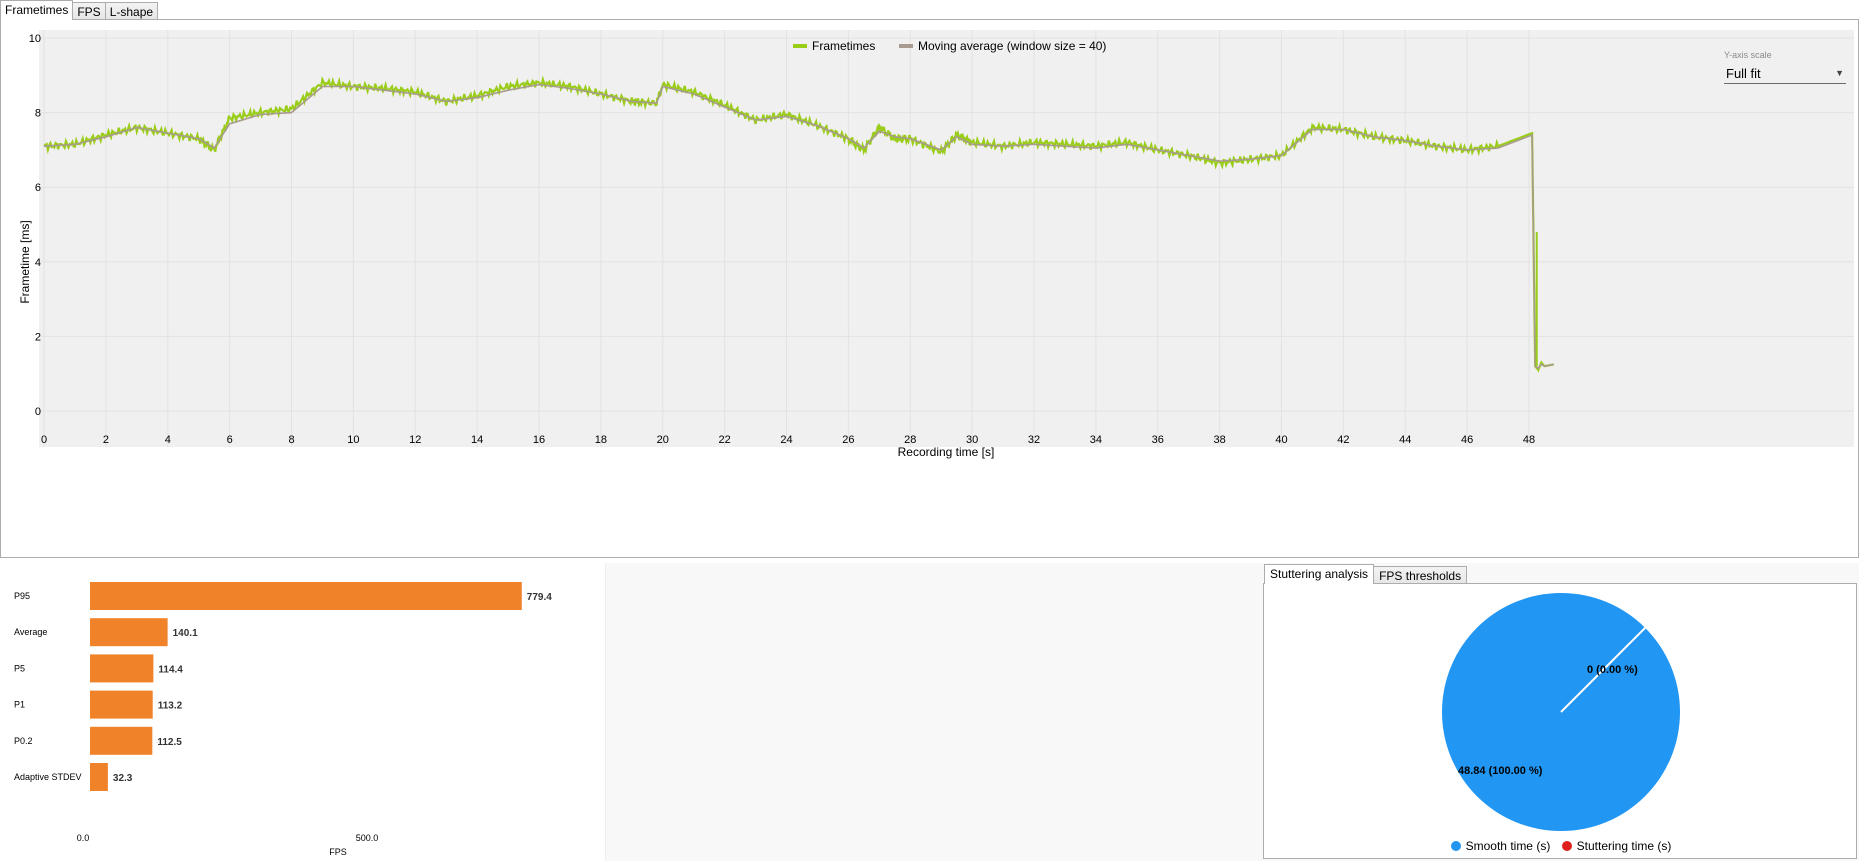 The height and width of the screenshot is (866, 1859). What do you see at coordinates (1467, 440) in the screenshot?
I see `x-tick-label: 46` at bounding box center [1467, 440].